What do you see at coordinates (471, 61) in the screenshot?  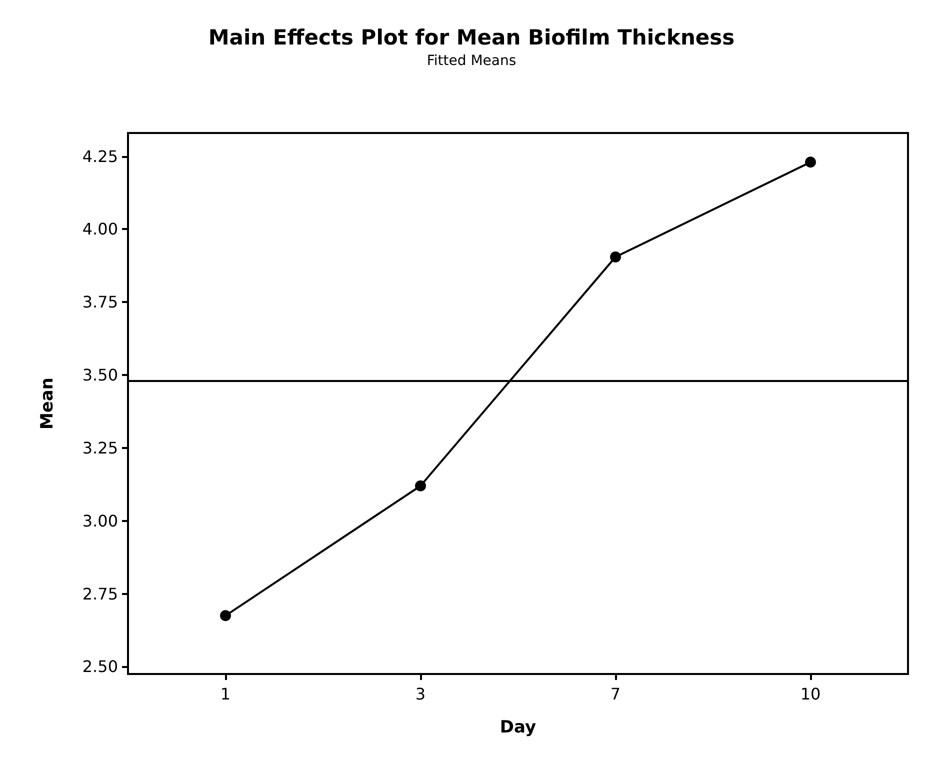 I see `chart-subtitle: Fitted Means` at bounding box center [471, 61].